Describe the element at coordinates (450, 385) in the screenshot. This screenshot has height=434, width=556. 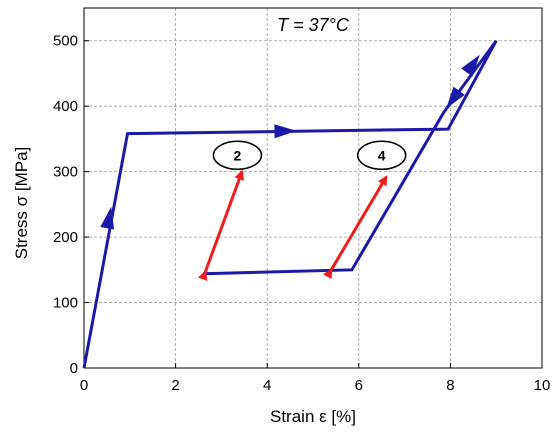
I see `x-tick-label: 8` at that location.